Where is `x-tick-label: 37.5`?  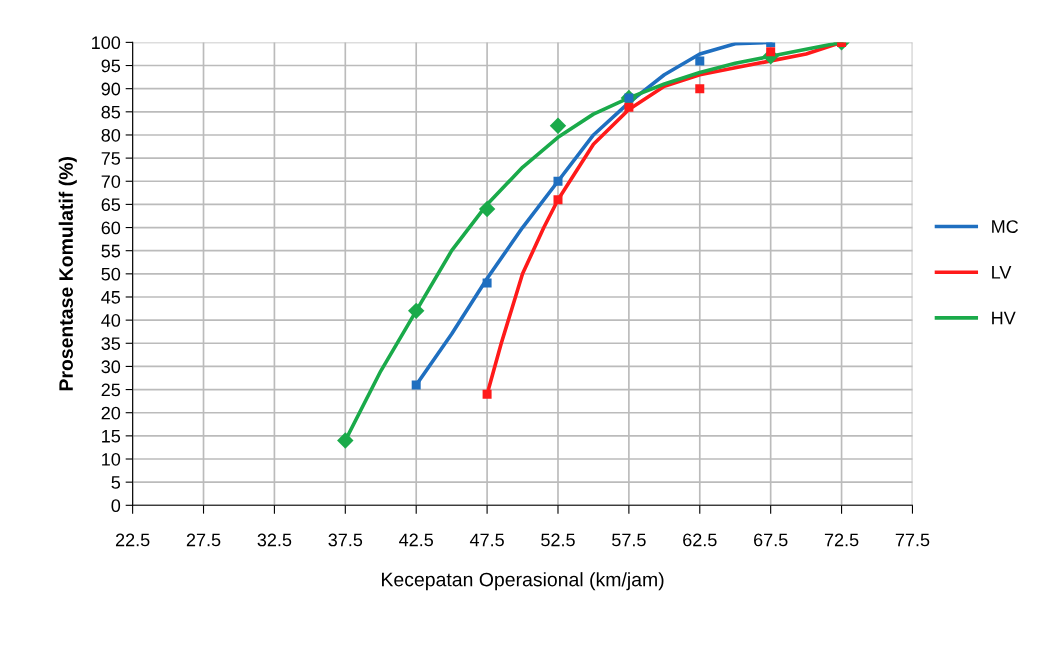 x-tick-label: 37.5 is located at coordinates (345, 540).